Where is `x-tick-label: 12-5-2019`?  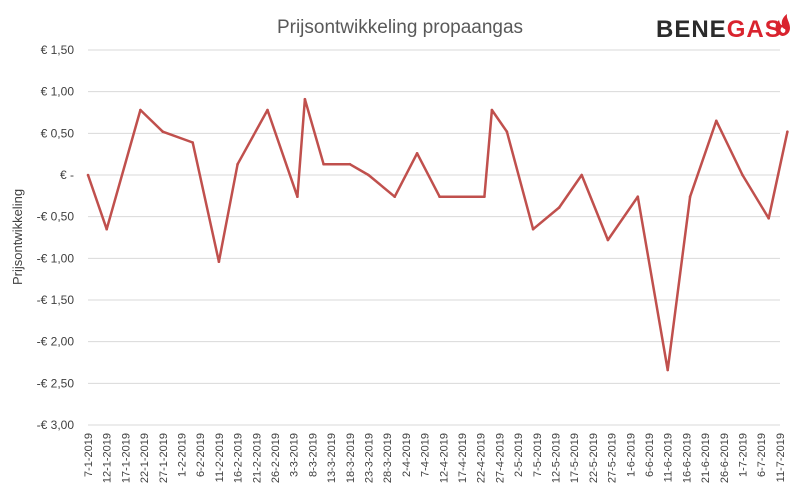
x-tick-label: 12-5-2019 is located at coordinates (557, 458).